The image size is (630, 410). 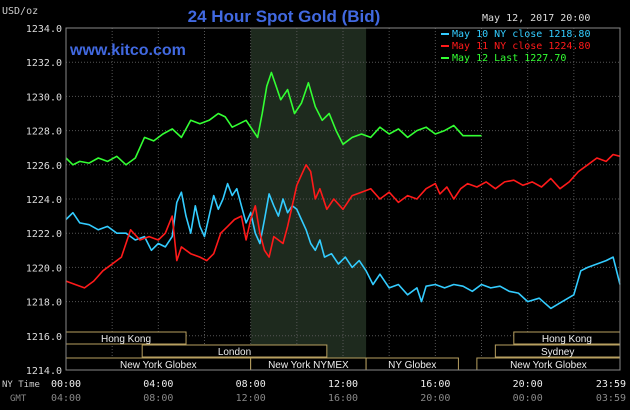 I want to click on x-tick-label-ny: 16:00, so click(x=435, y=384).